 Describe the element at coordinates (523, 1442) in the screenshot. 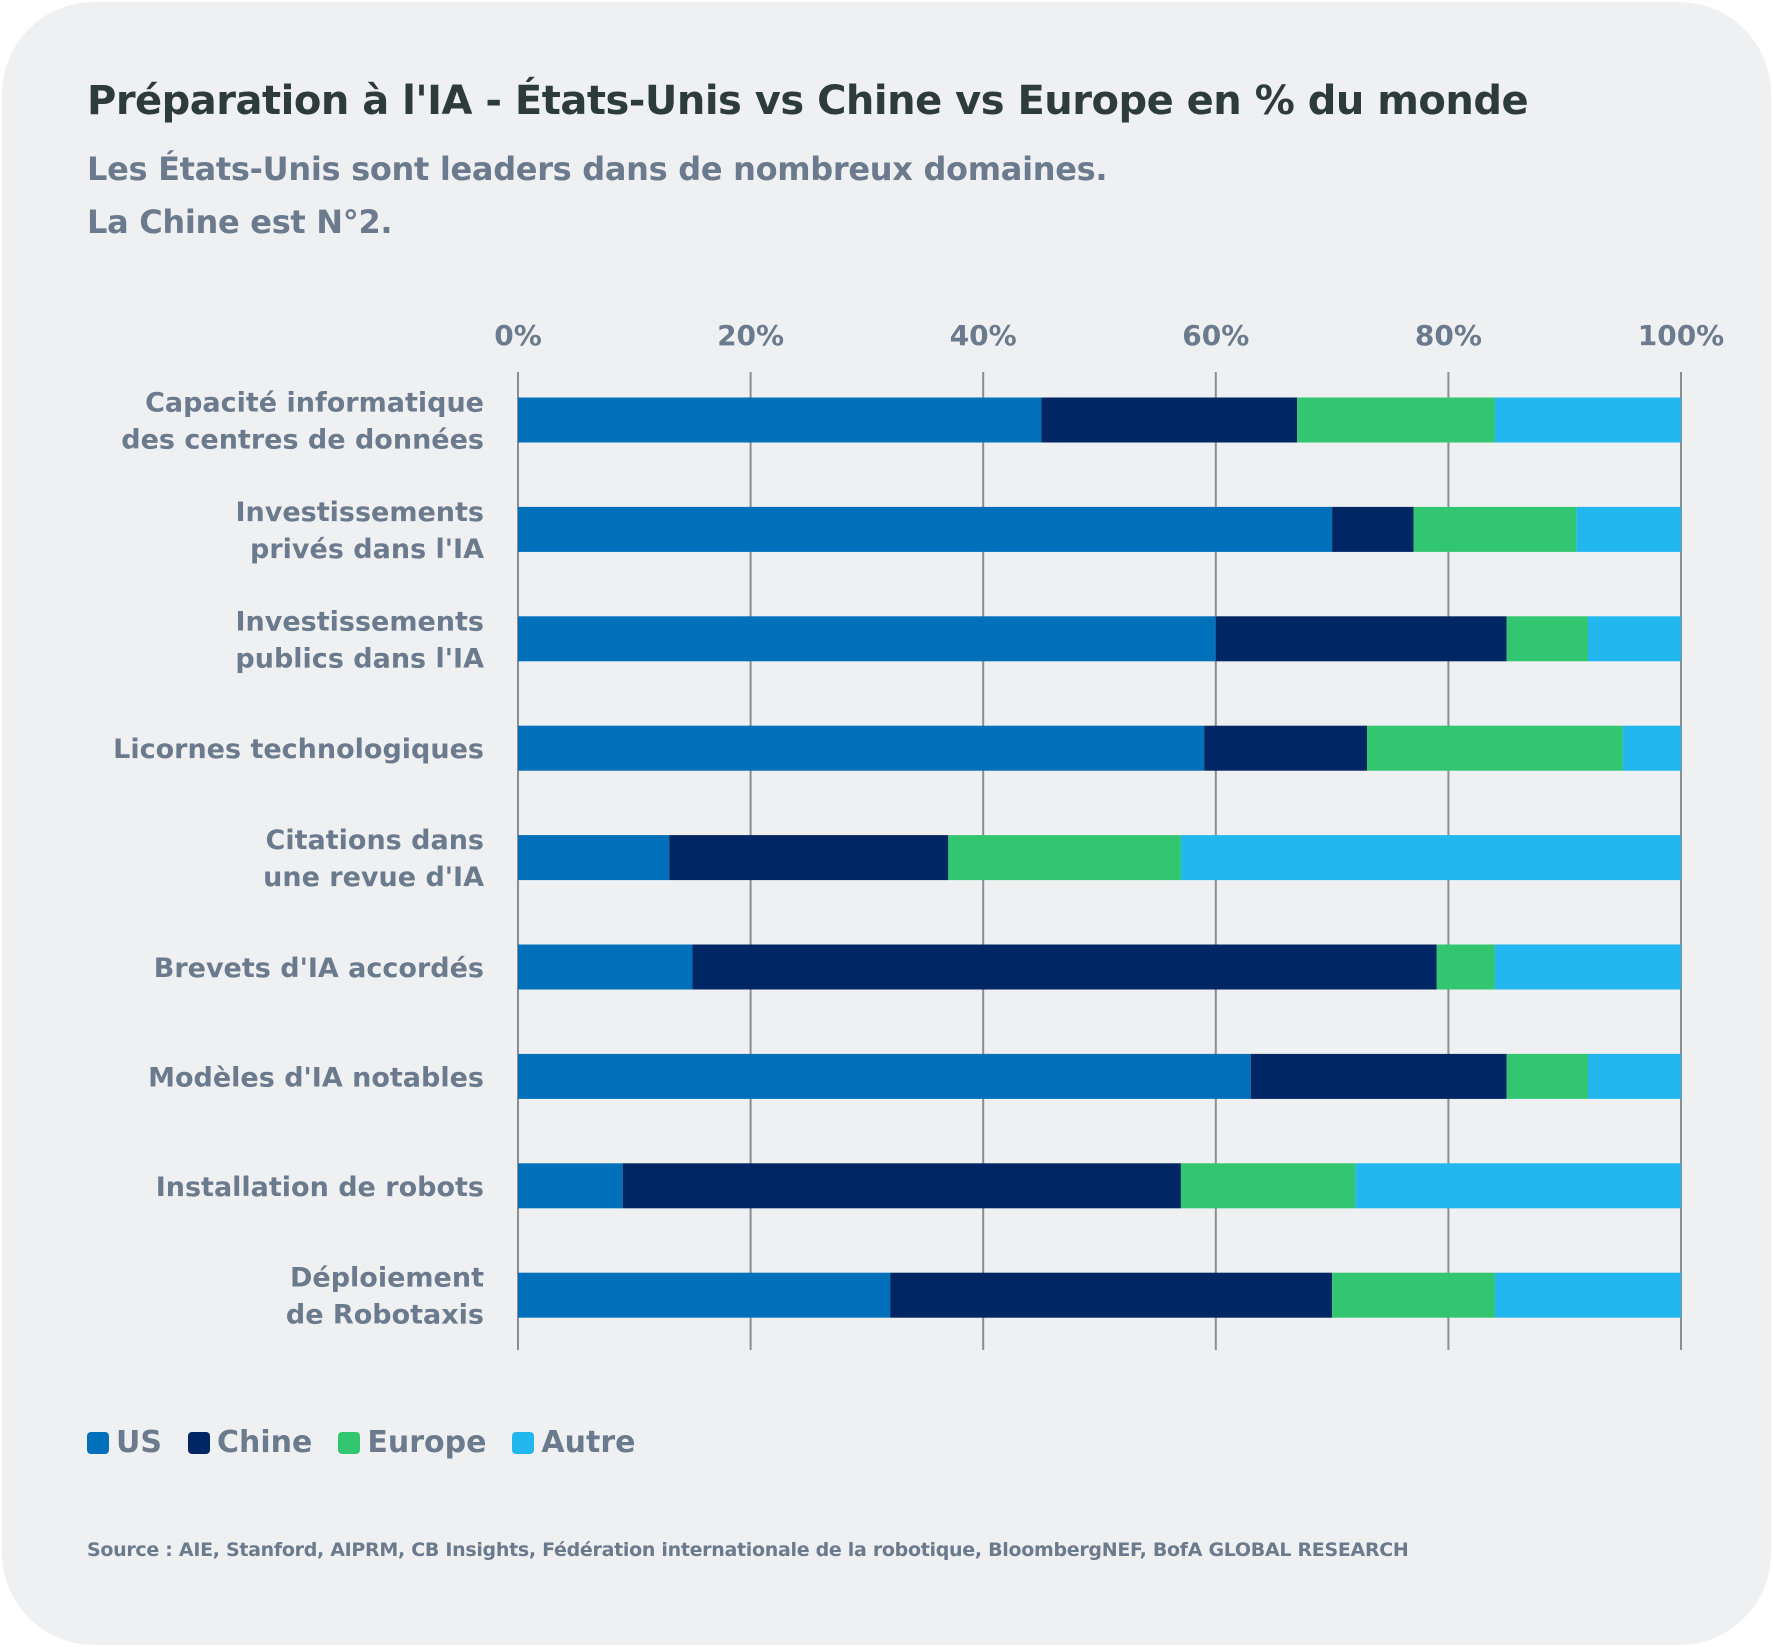

I see `legend-swatch-autre` at that location.